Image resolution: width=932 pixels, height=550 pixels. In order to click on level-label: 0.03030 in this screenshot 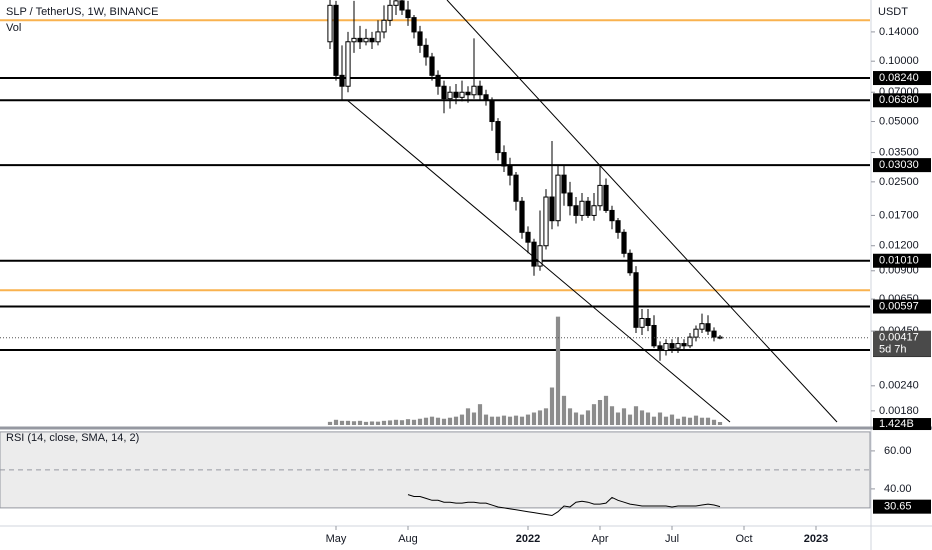, I will do `click(899, 165)`.